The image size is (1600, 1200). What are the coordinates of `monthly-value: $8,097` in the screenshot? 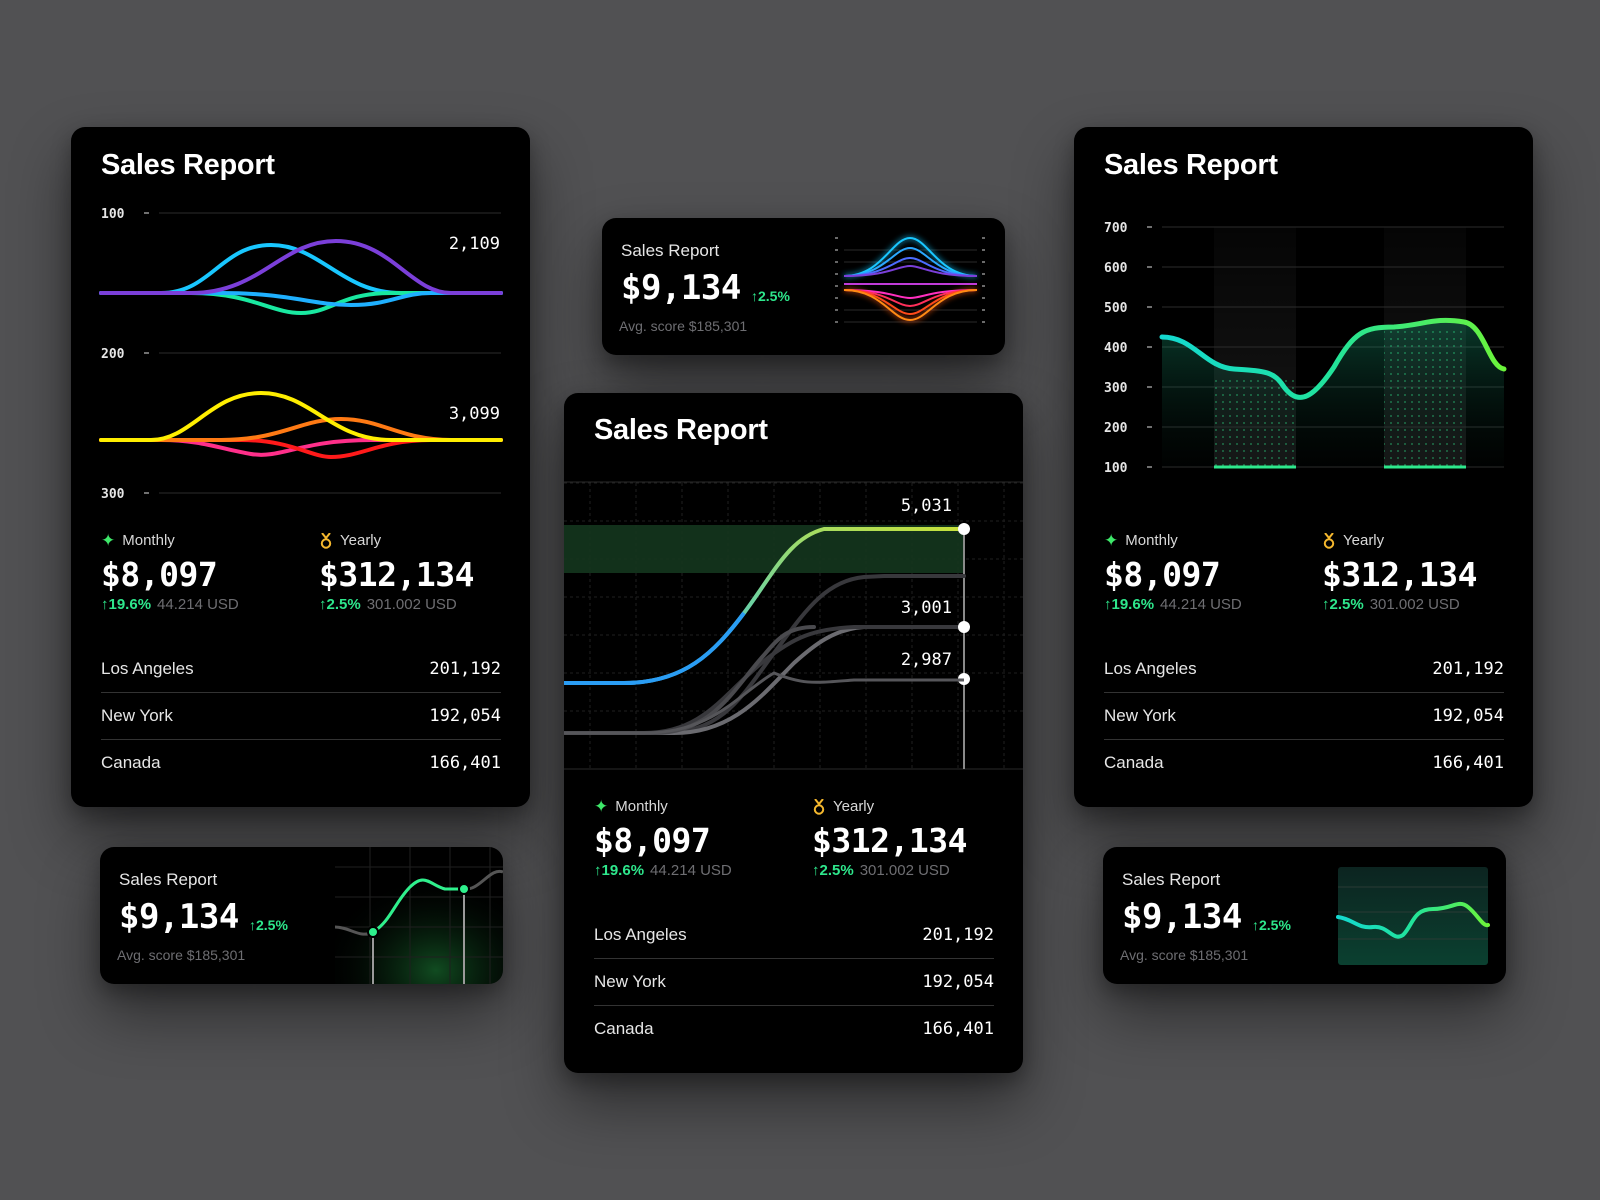 It's located at (652, 840).